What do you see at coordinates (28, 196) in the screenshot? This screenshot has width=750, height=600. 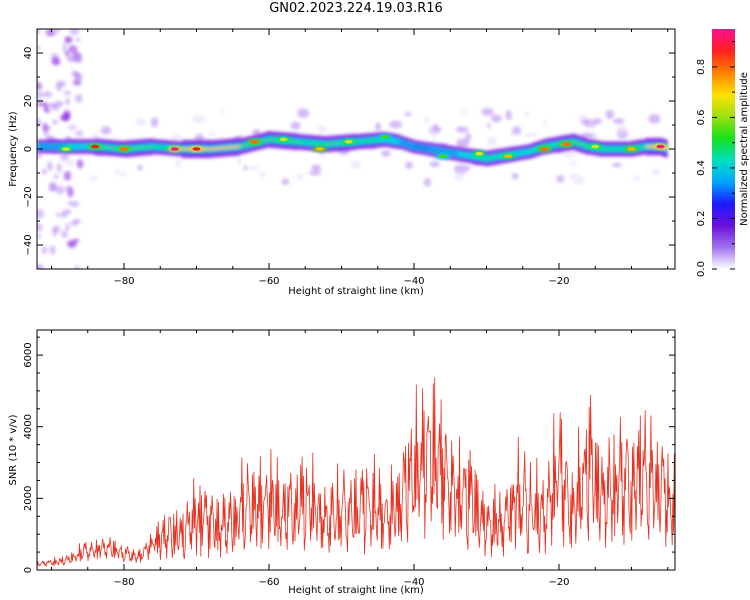 I see `y-tick-label: −20` at bounding box center [28, 196].